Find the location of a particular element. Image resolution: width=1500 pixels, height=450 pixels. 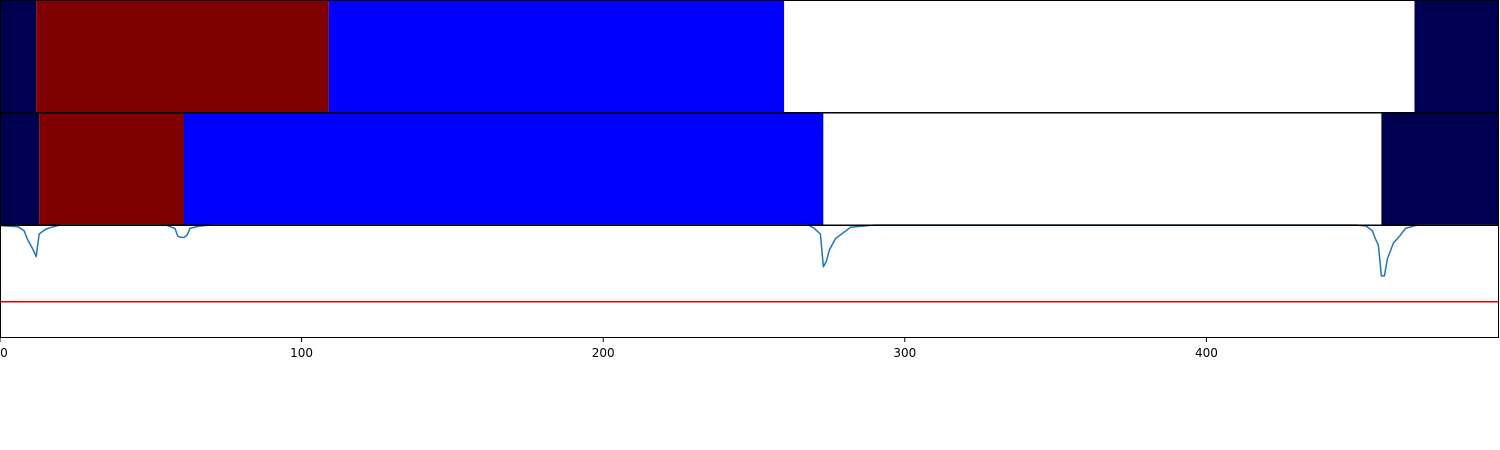

x-tick-label-300: 300 is located at coordinates (904, 353).